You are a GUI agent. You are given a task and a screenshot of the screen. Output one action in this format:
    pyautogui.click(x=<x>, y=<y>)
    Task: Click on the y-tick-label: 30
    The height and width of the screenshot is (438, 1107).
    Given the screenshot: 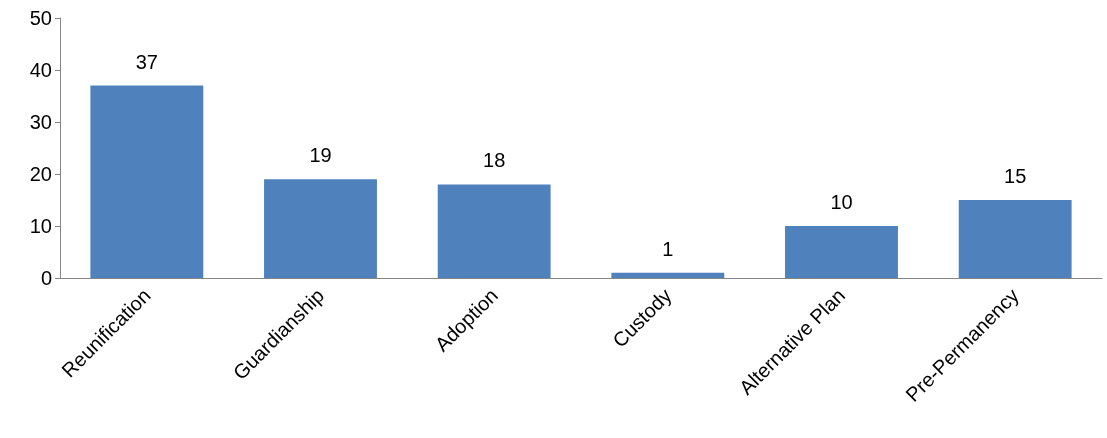 What is the action you would take?
    pyautogui.click(x=40, y=122)
    